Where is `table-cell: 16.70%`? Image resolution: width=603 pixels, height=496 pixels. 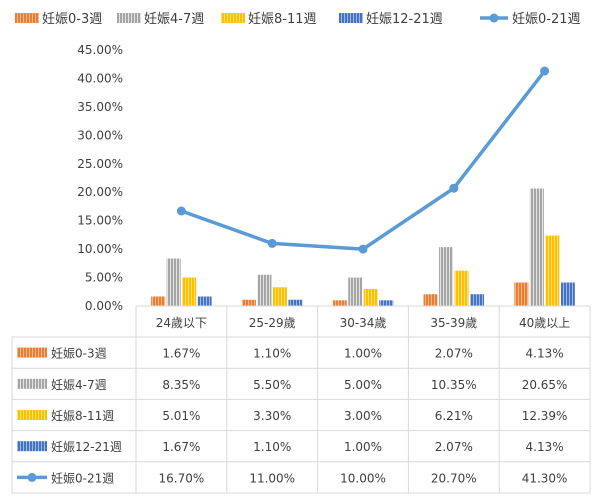 table-cell: 16.70% is located at coordinates (182, 478).